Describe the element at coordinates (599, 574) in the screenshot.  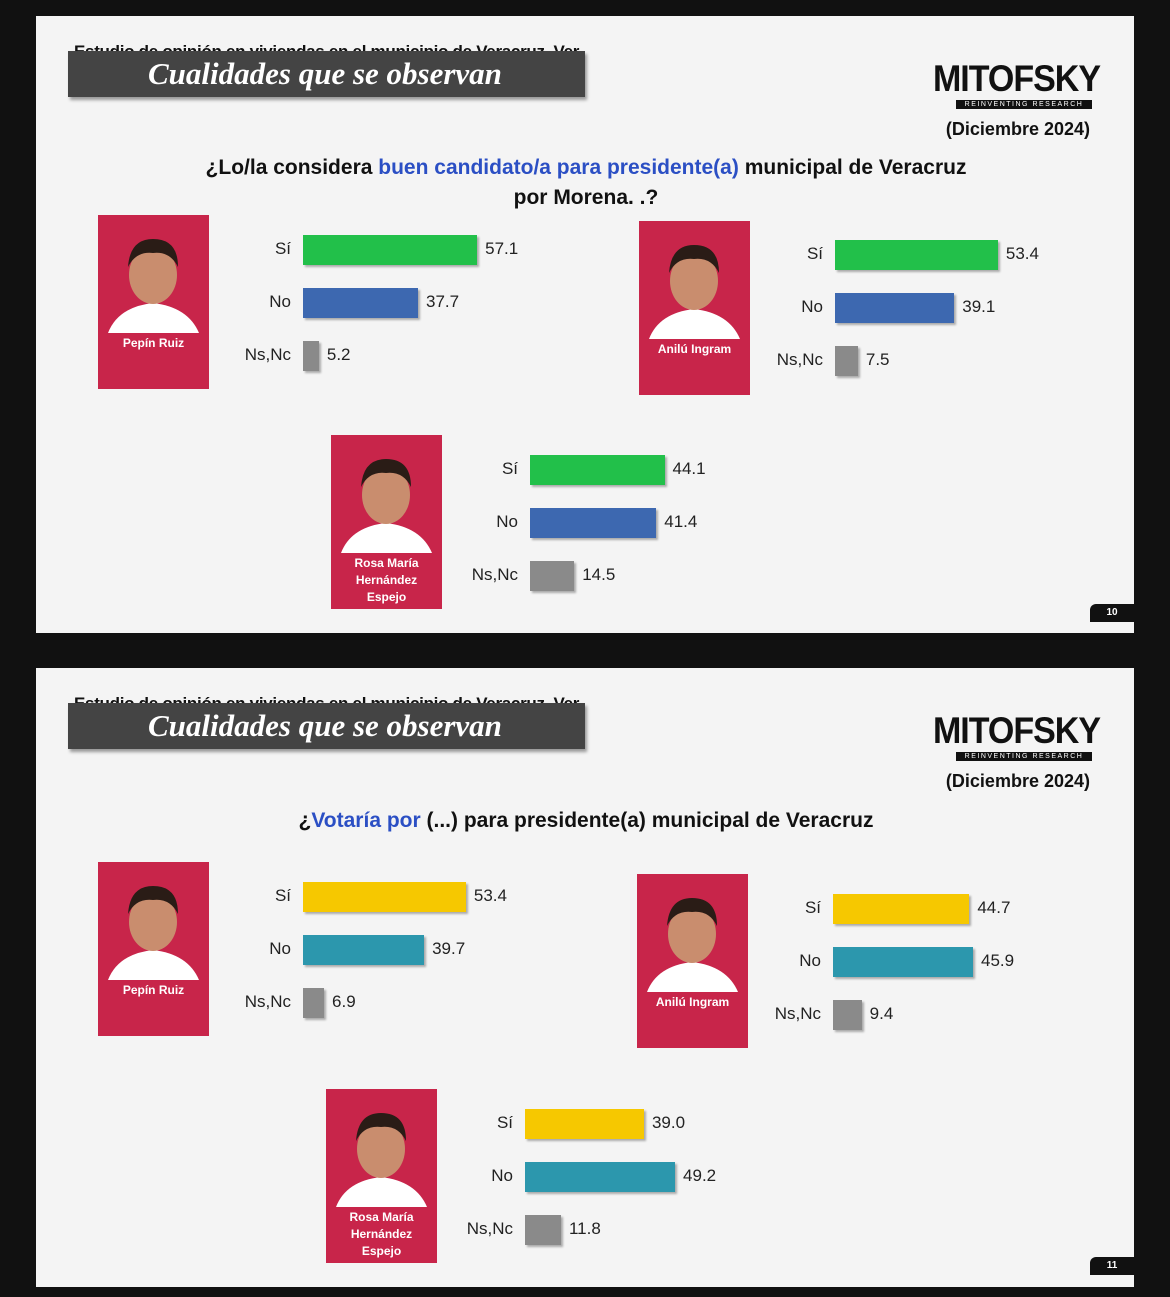
I see `value-label: 14.5` at that location.